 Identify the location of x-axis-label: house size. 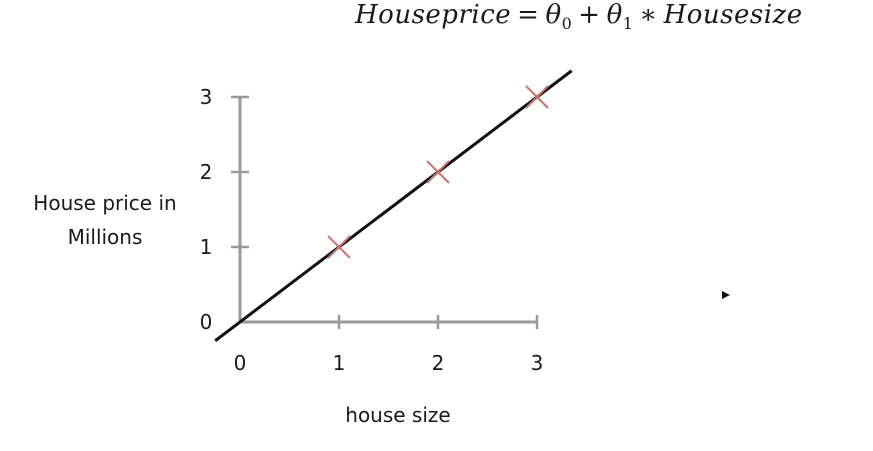
(397, 415).